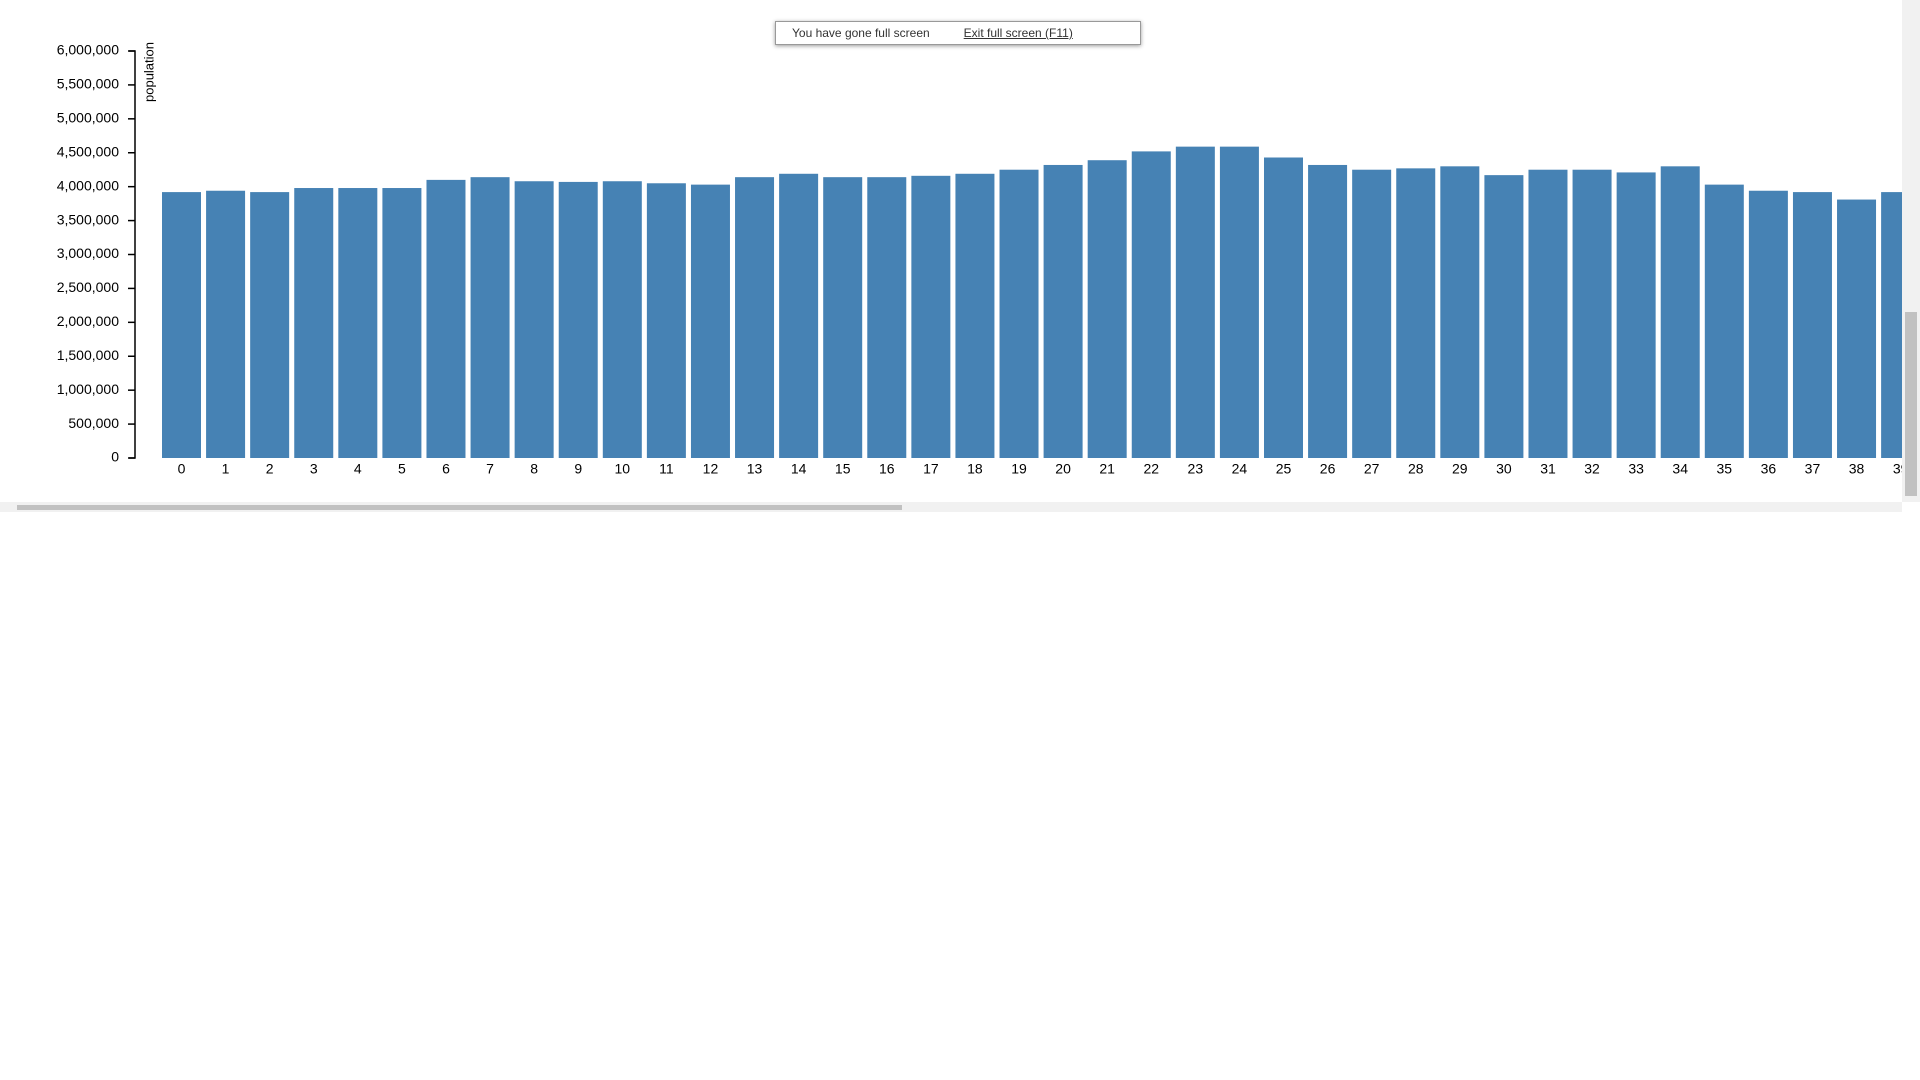  I want to click on y-axis-label: population, so click(148, 72).